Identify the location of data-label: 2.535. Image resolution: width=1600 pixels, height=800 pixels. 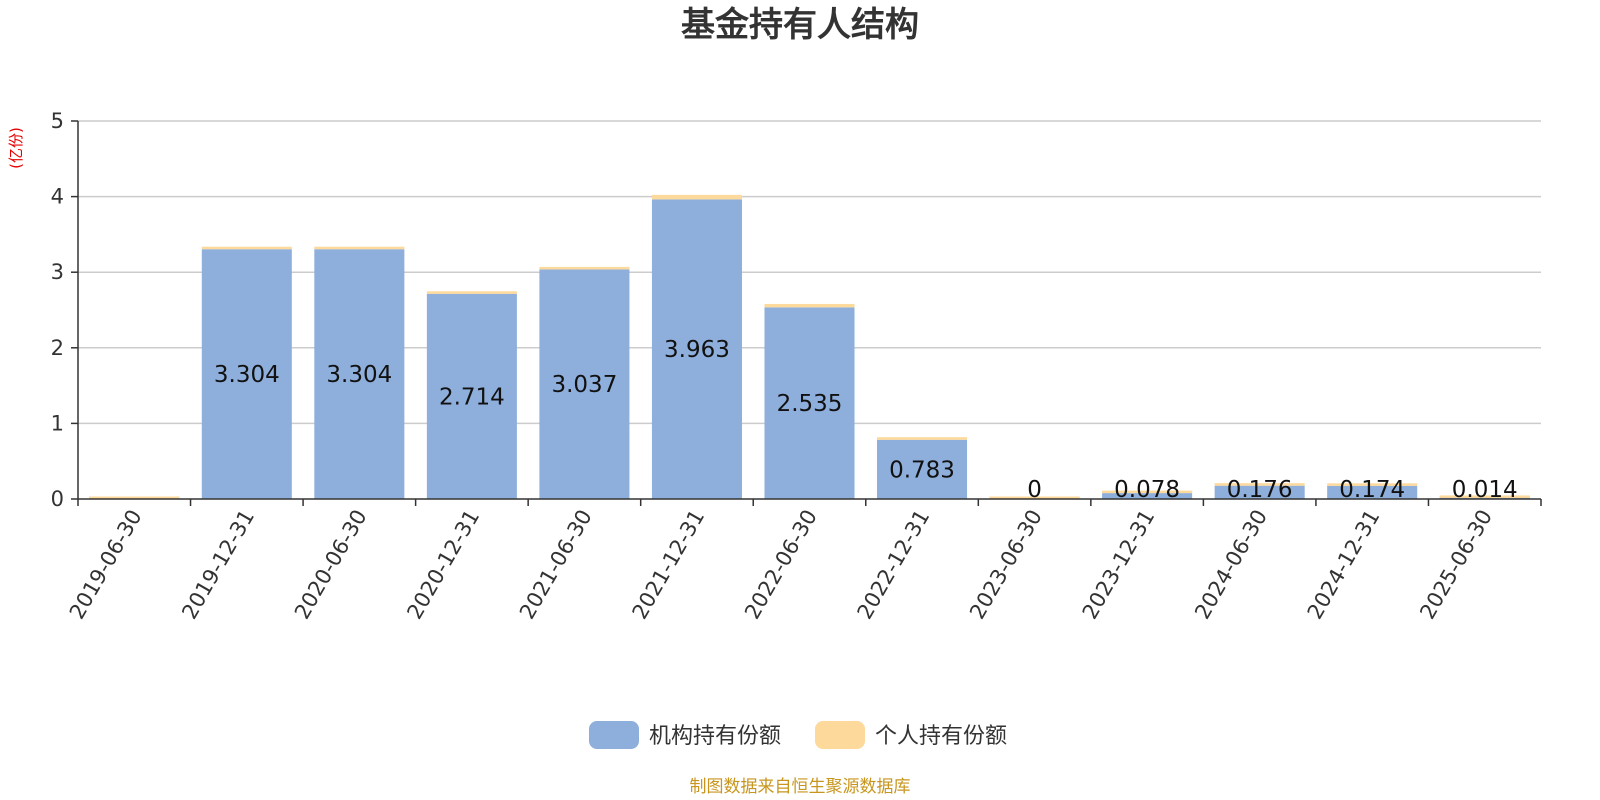
(810, 404).